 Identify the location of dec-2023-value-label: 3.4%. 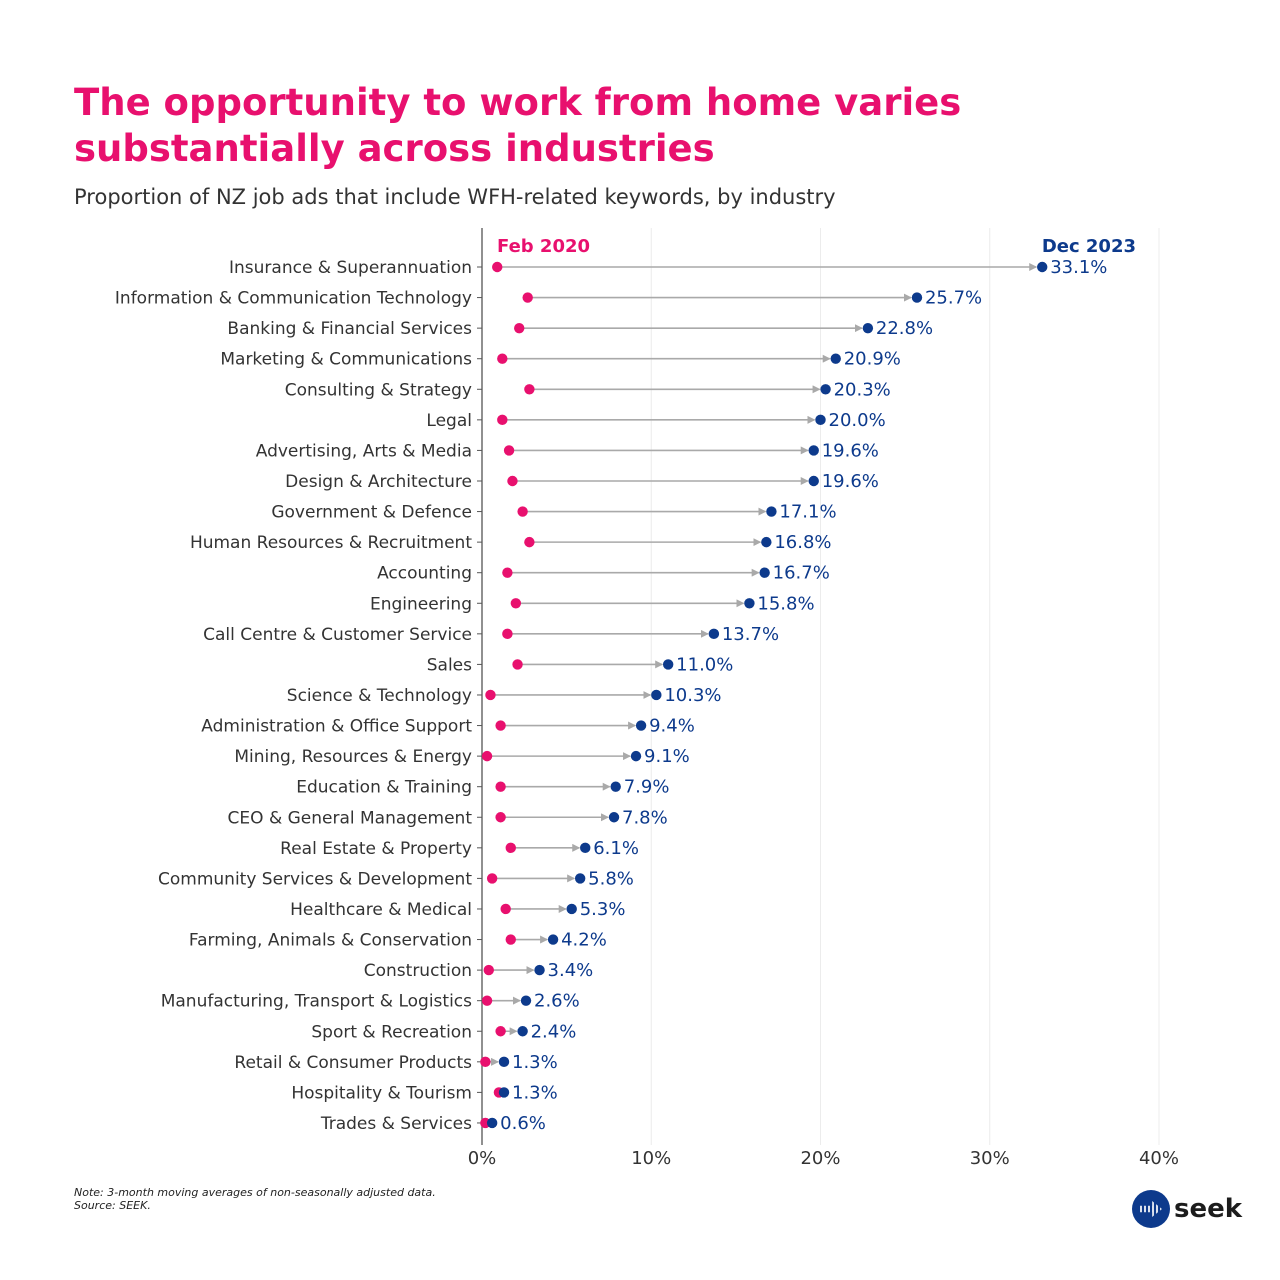
(571, 970).